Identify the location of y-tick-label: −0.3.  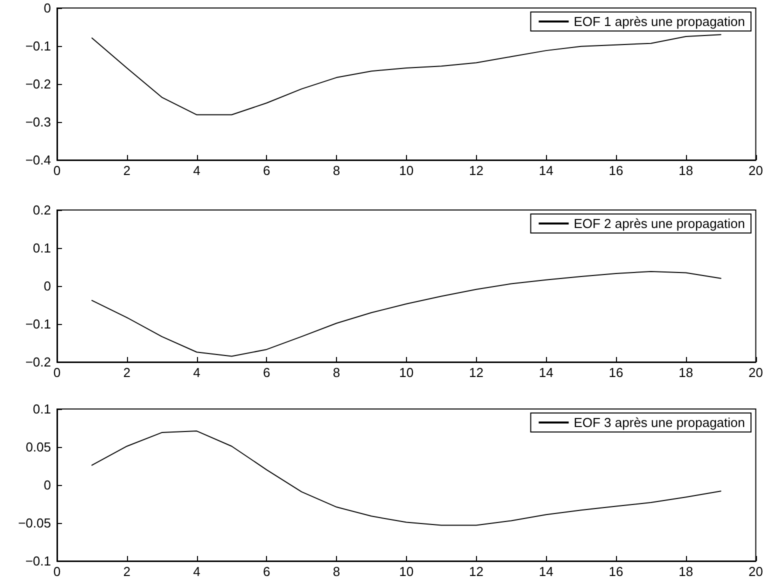
(38, 122).